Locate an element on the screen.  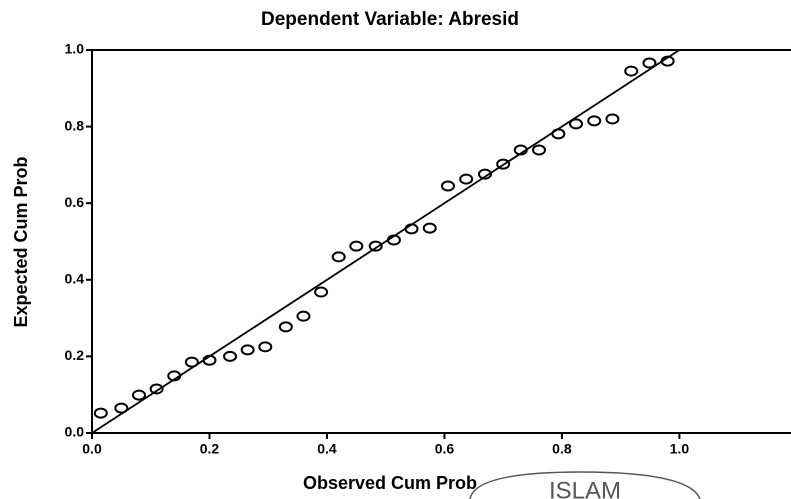
y-axis-label: Expected Cum Prob is located at coordinates (21, 241).